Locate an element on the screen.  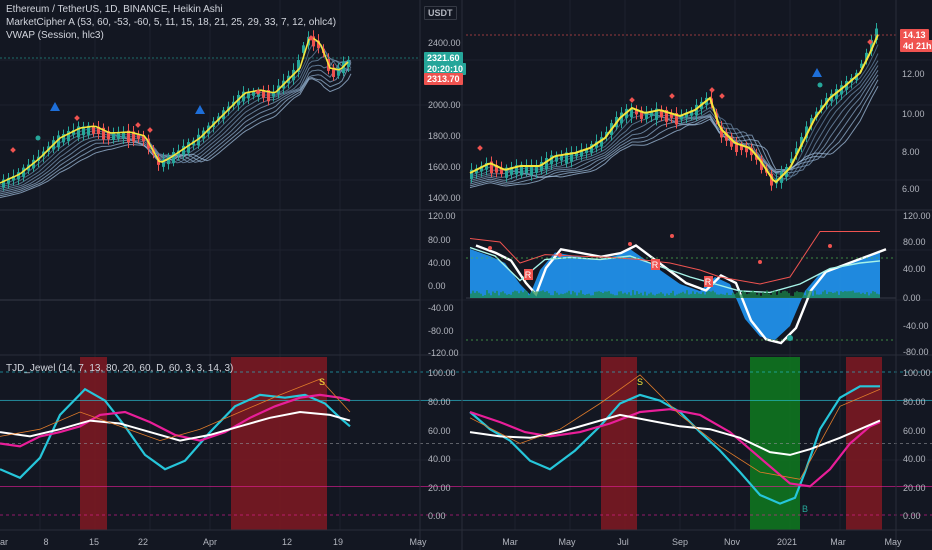
wave-axis-label-left: -120.00 is located at coordinates (443, 353).